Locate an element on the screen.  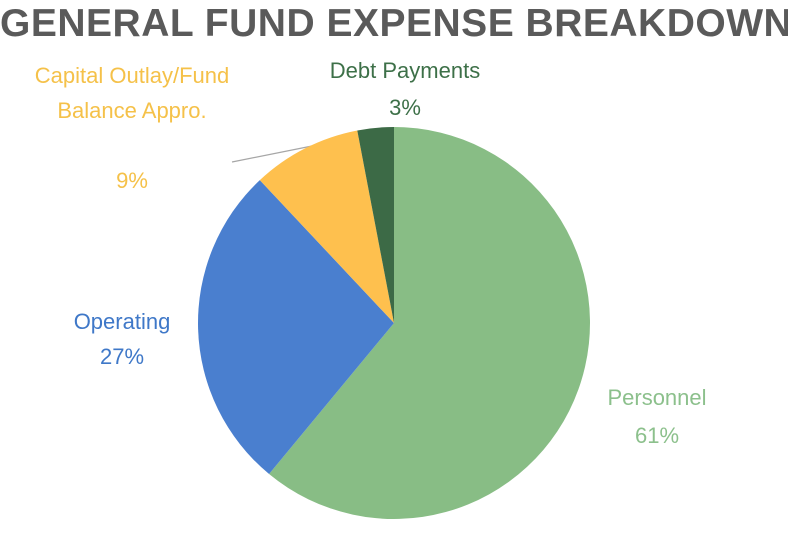
value-label: 3% is located at coordinates (405, 107).